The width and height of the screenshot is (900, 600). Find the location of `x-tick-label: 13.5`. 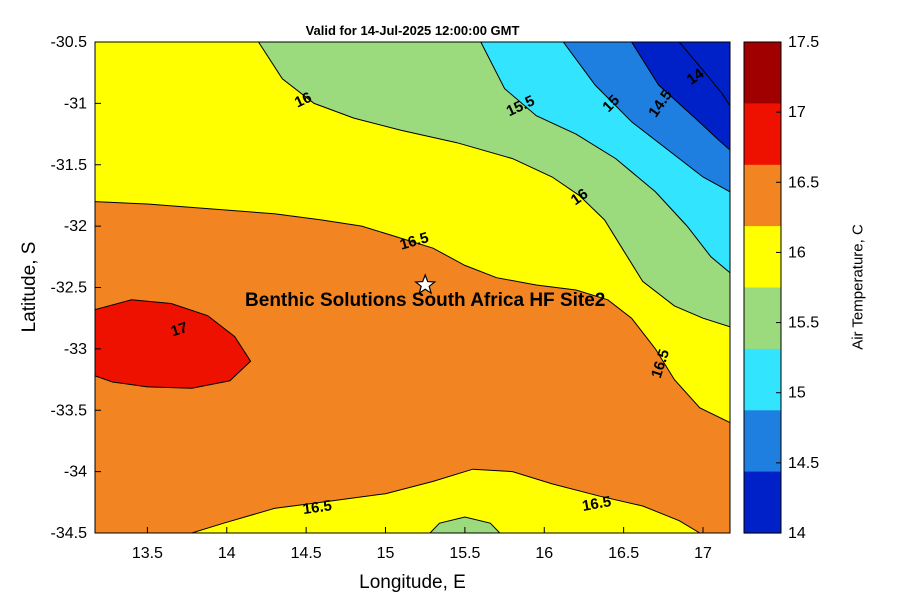

x-tick-label: 13.5 is located at coordinates (147, 553).